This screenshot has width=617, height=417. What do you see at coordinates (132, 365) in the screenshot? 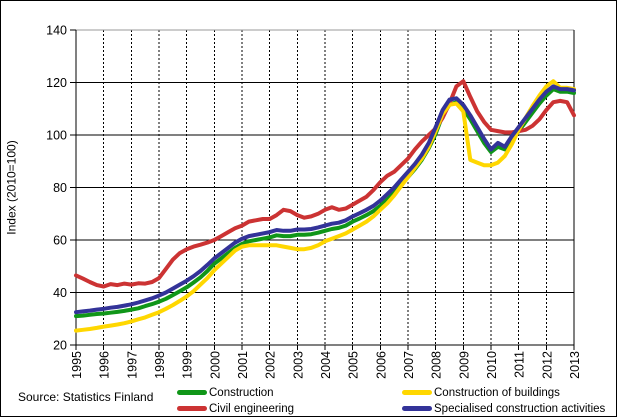
I see `x-tick-label: 1997` at bounding box center [132, 365].